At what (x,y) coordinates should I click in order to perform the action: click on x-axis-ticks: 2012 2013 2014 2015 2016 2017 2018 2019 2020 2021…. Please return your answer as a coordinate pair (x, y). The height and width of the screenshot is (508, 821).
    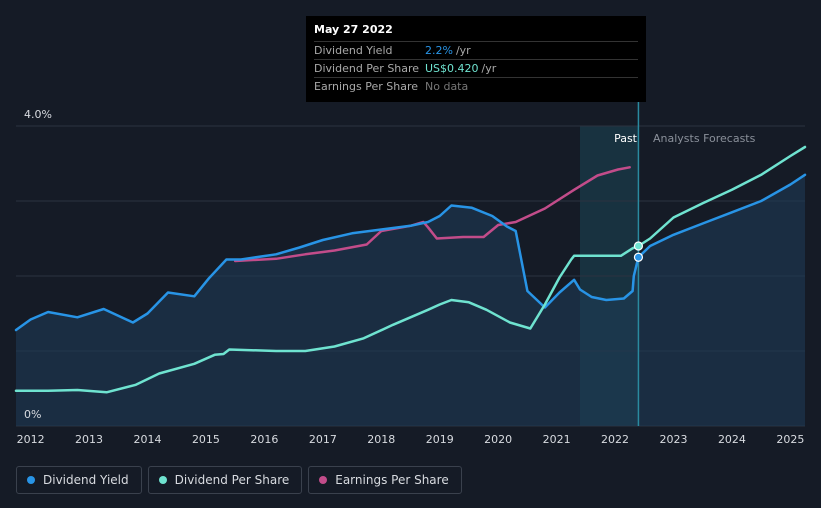
    Looking at the image, I should click on (411, 439).